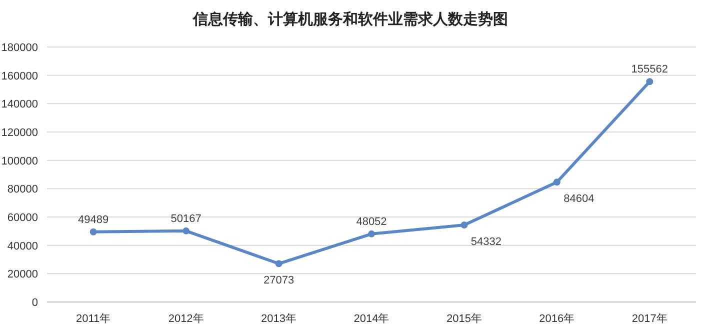  What do you see at coordinates (371, 222) in the screenshot?
I see `data-label: 48052` at bounding box center [371, 222].